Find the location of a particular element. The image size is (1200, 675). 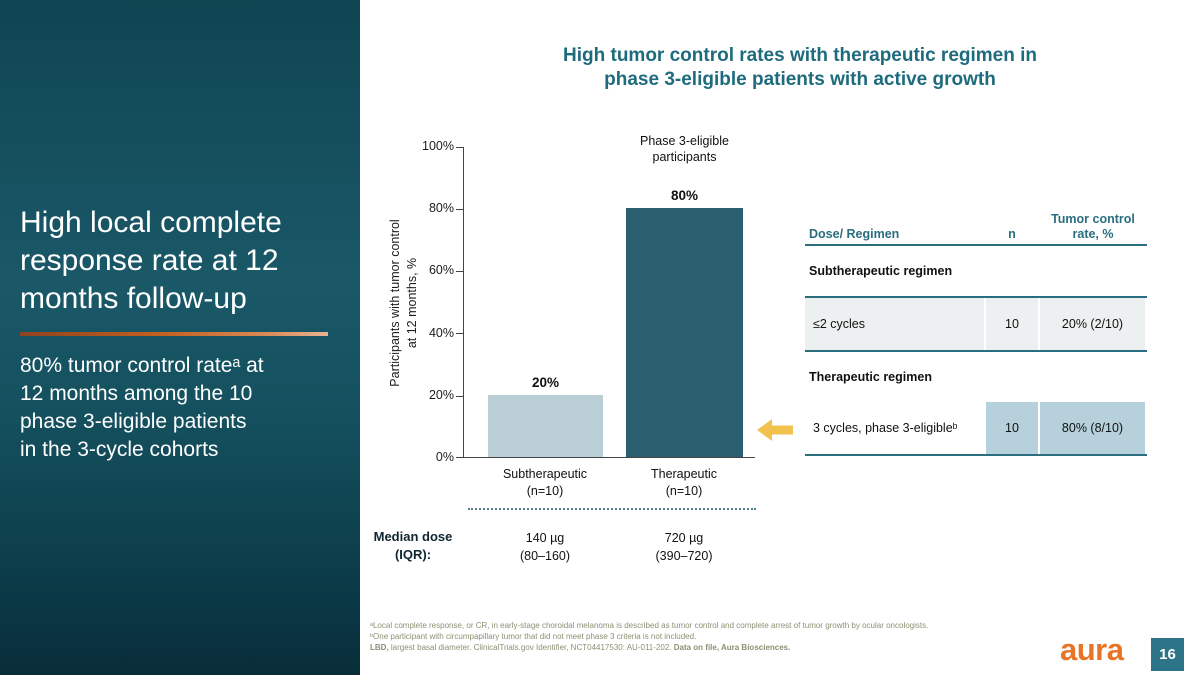

table-header-n: n is located at coordinates (1012, 234).